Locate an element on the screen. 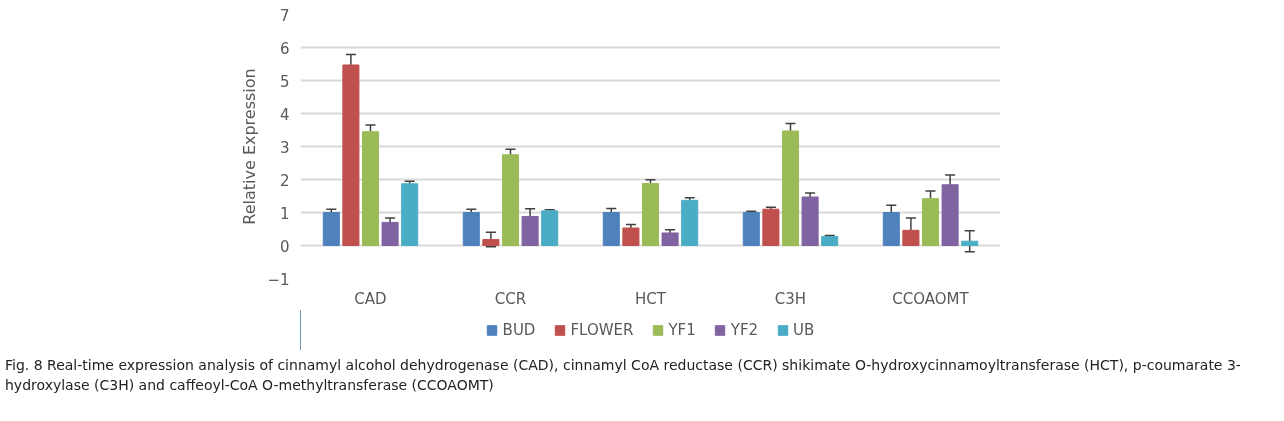  legend-label: UB is located at coordinates (804, 330).